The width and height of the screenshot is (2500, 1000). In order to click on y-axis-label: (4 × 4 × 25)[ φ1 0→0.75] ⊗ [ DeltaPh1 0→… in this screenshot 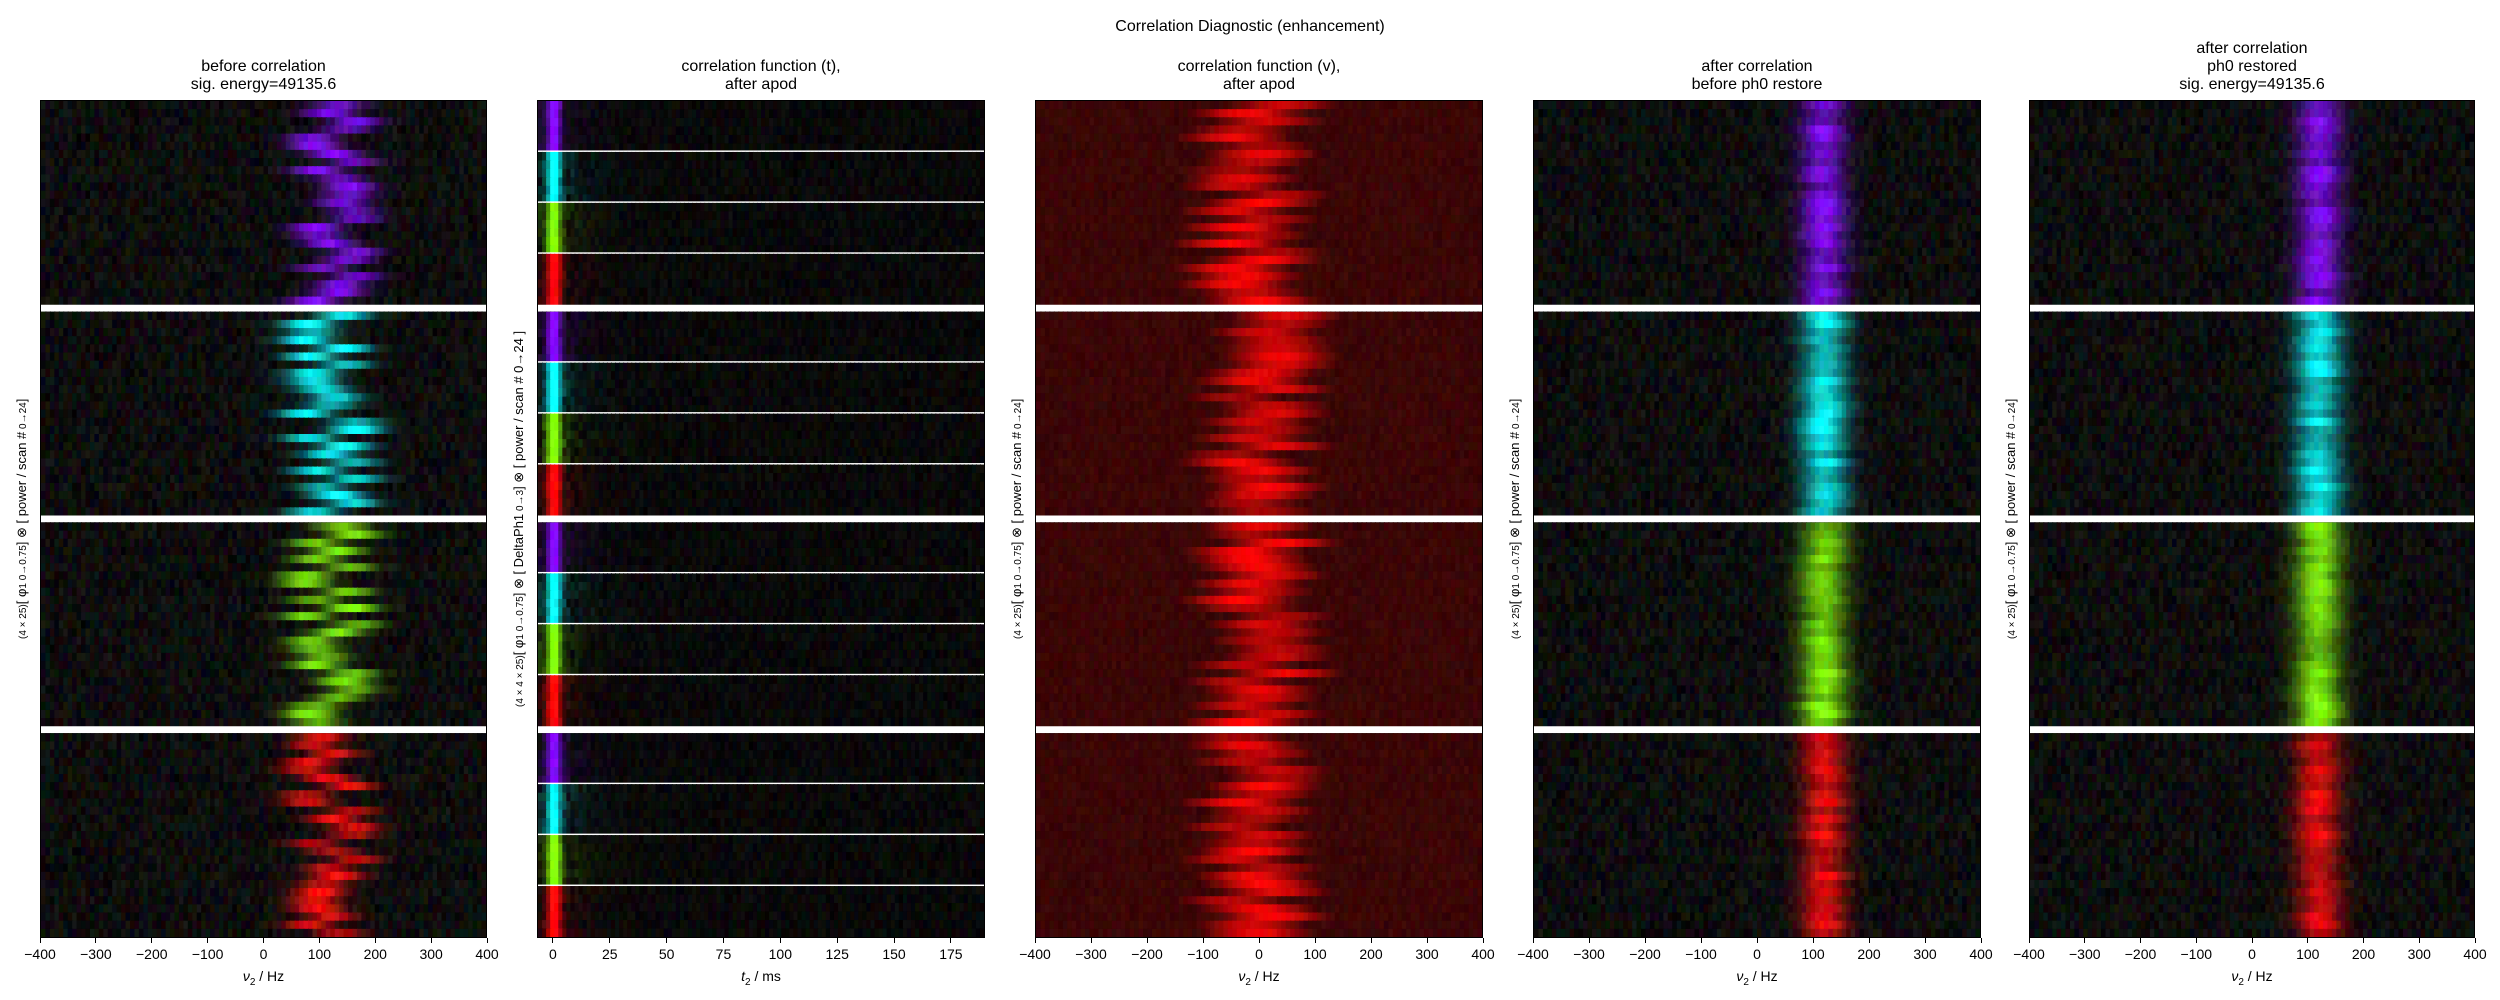, I will do `click(519, 519)`.